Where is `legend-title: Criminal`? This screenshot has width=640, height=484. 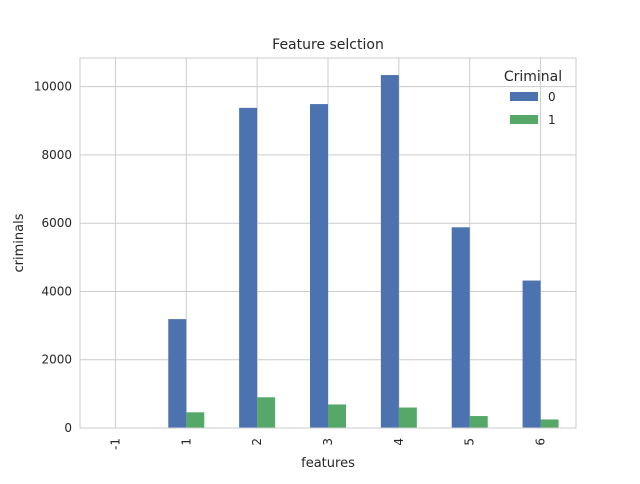
legend-title: Criminal is located at coordinates (533, 77).